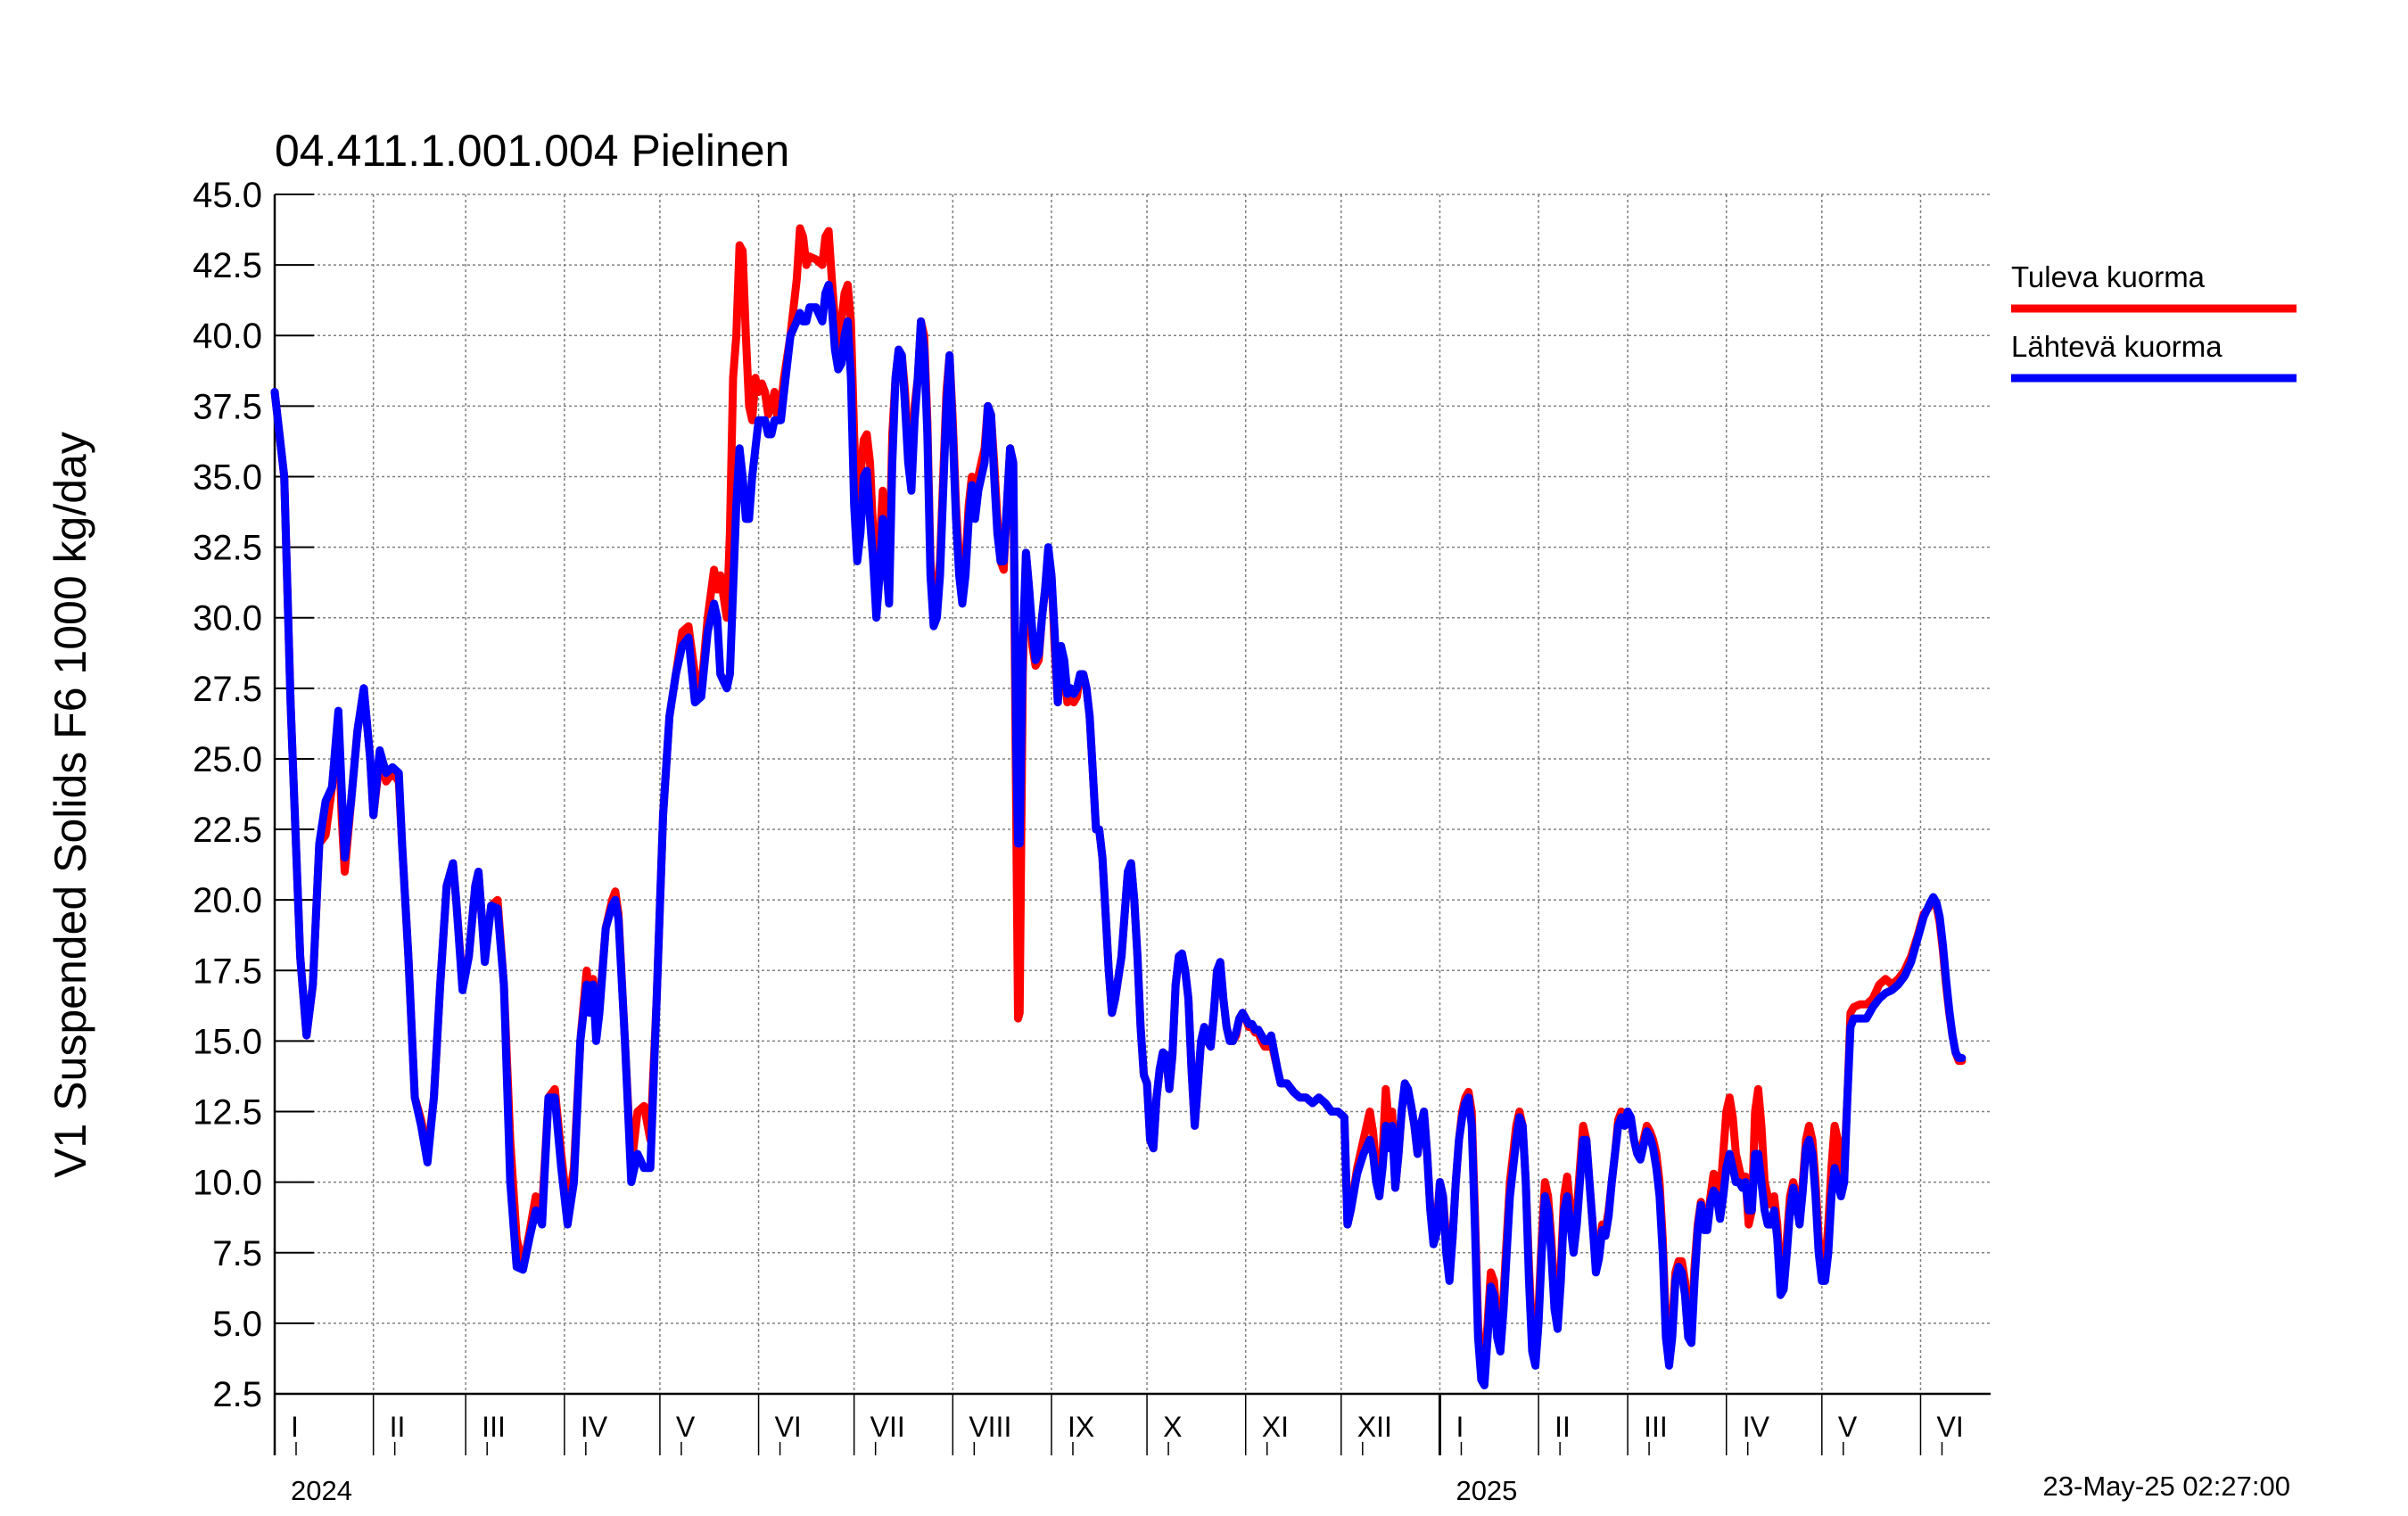 Image resolution: width=2408 pixels, height=1516 pixels. What do you see at coordinates (227, 1113) in the screenshot?
I see `y-tick-label: 12.5` at bounding box center [227, 1113].